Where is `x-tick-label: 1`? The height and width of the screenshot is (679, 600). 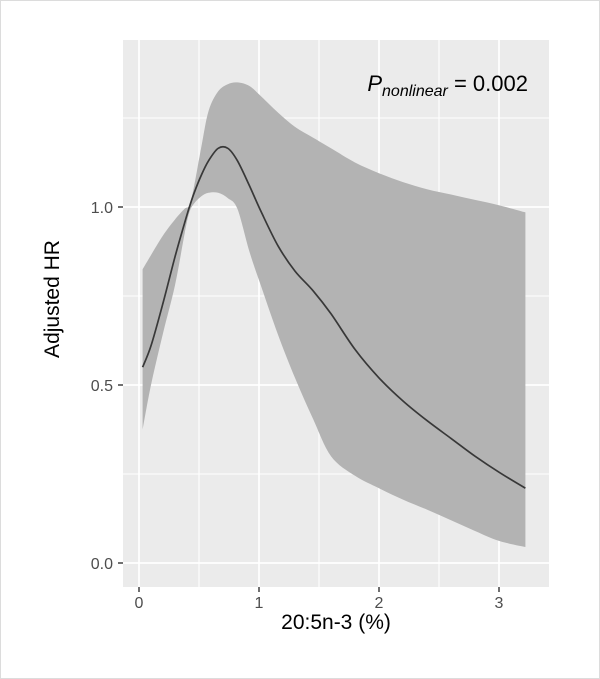 x-tick-label: 1 is located at coordinates (259, 603).